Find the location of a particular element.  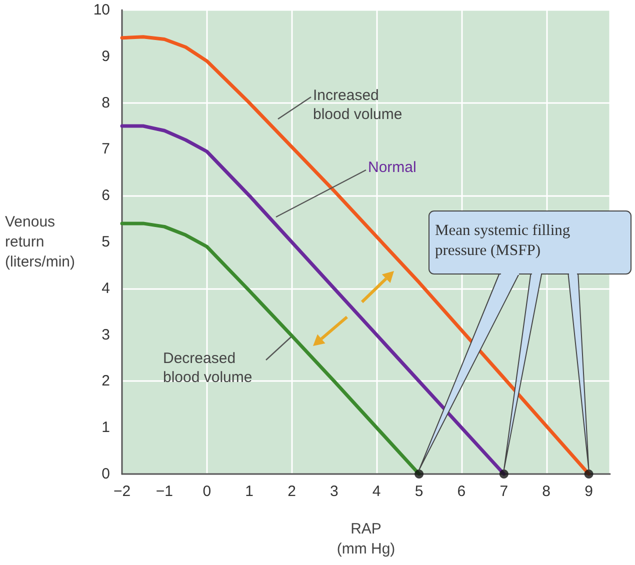

x-tick-label: 1 is located at coordinates (249, 491).